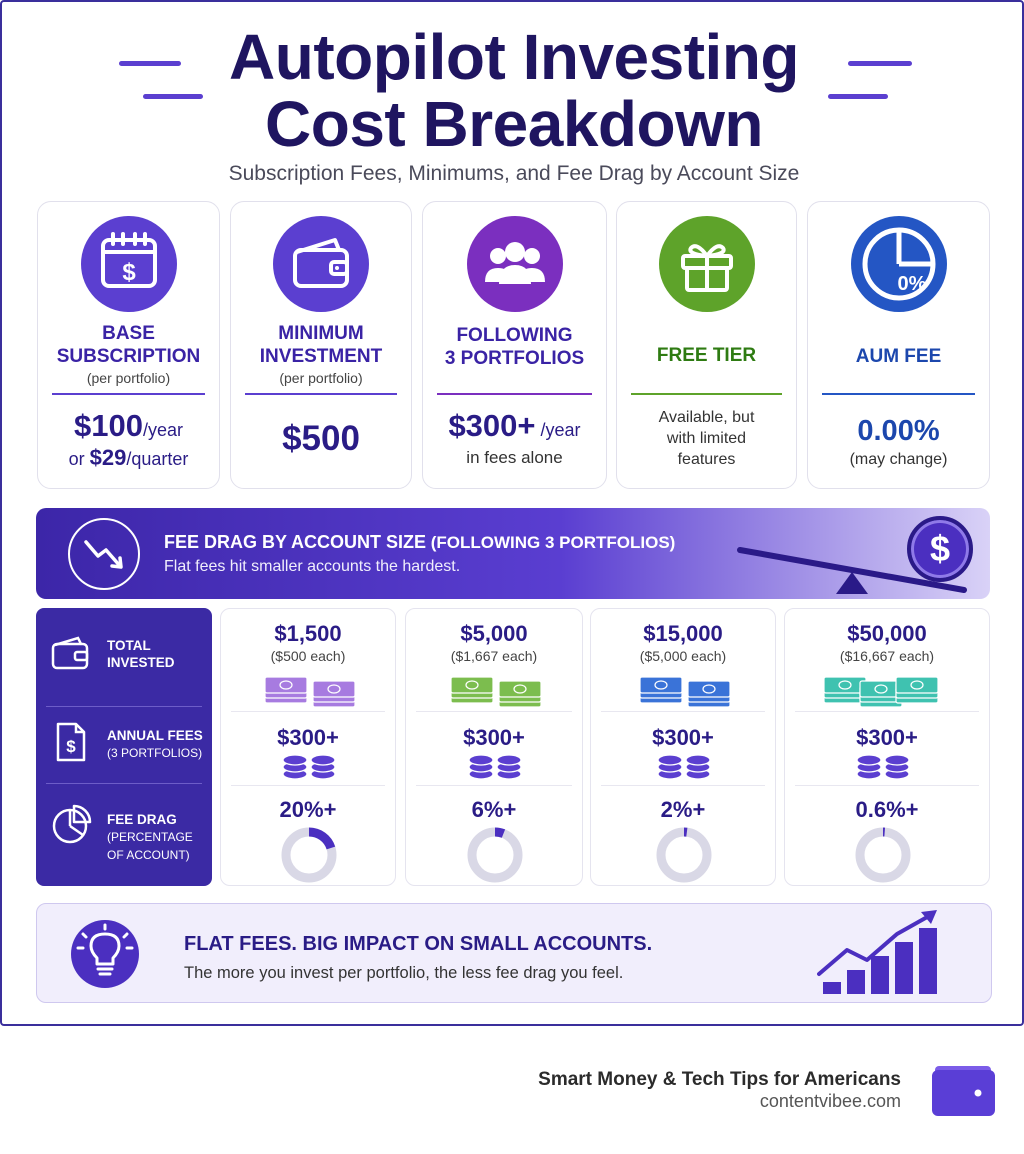 This screenshot has height=1154, width=1024. I want to click on banner-title-rest: (FOLLOWING 3 PORTFOLIOS), so click(551, 542).